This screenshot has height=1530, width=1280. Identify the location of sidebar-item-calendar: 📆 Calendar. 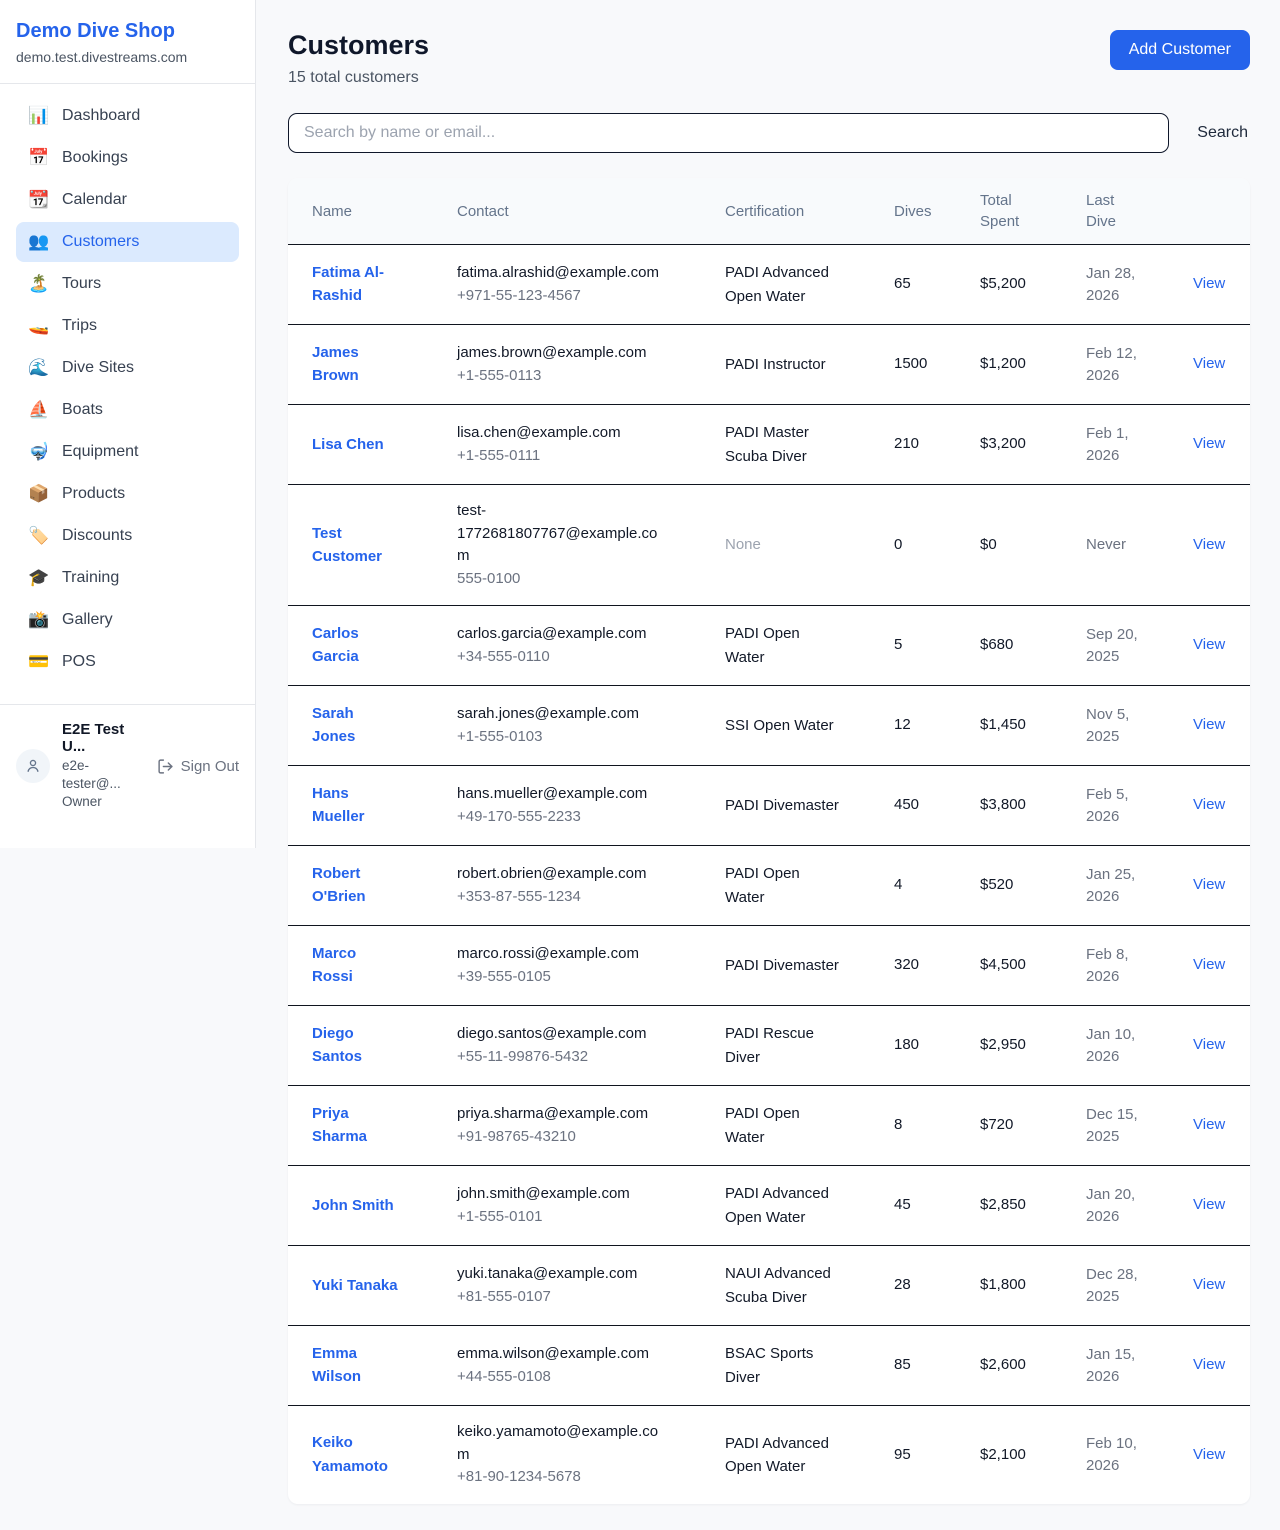
(127, 200).